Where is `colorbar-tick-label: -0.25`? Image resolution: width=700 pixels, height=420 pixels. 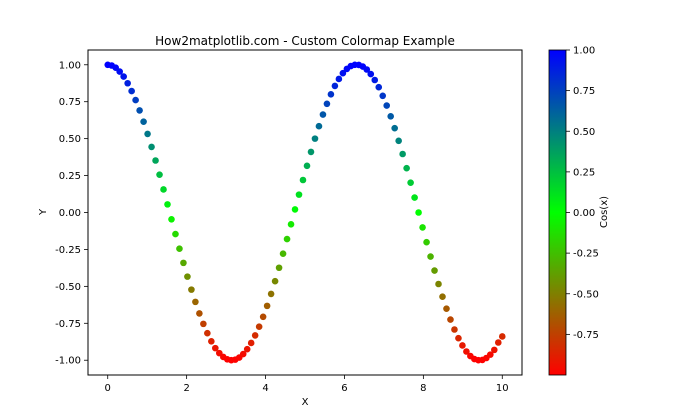 colorbar-tick-label: -0.25 is located at coordinates (586, 254).